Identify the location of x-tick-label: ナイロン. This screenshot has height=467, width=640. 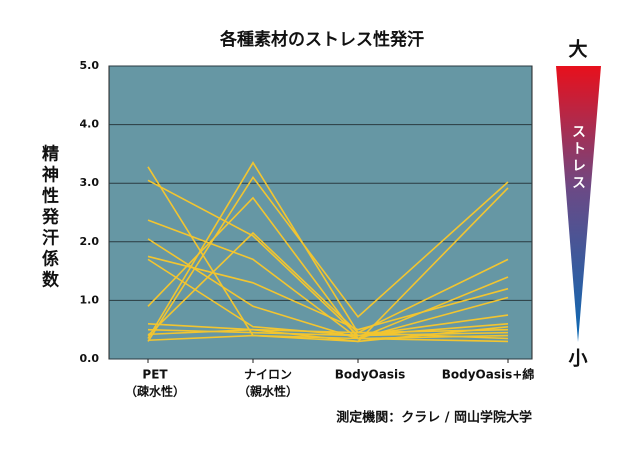
(268, 375).